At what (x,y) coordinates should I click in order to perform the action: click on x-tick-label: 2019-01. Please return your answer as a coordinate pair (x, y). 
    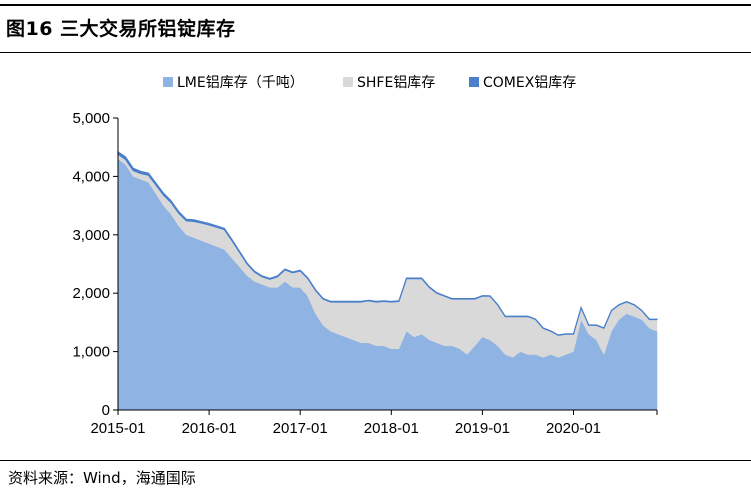
    Looking at the image, I should click on (482, 428).